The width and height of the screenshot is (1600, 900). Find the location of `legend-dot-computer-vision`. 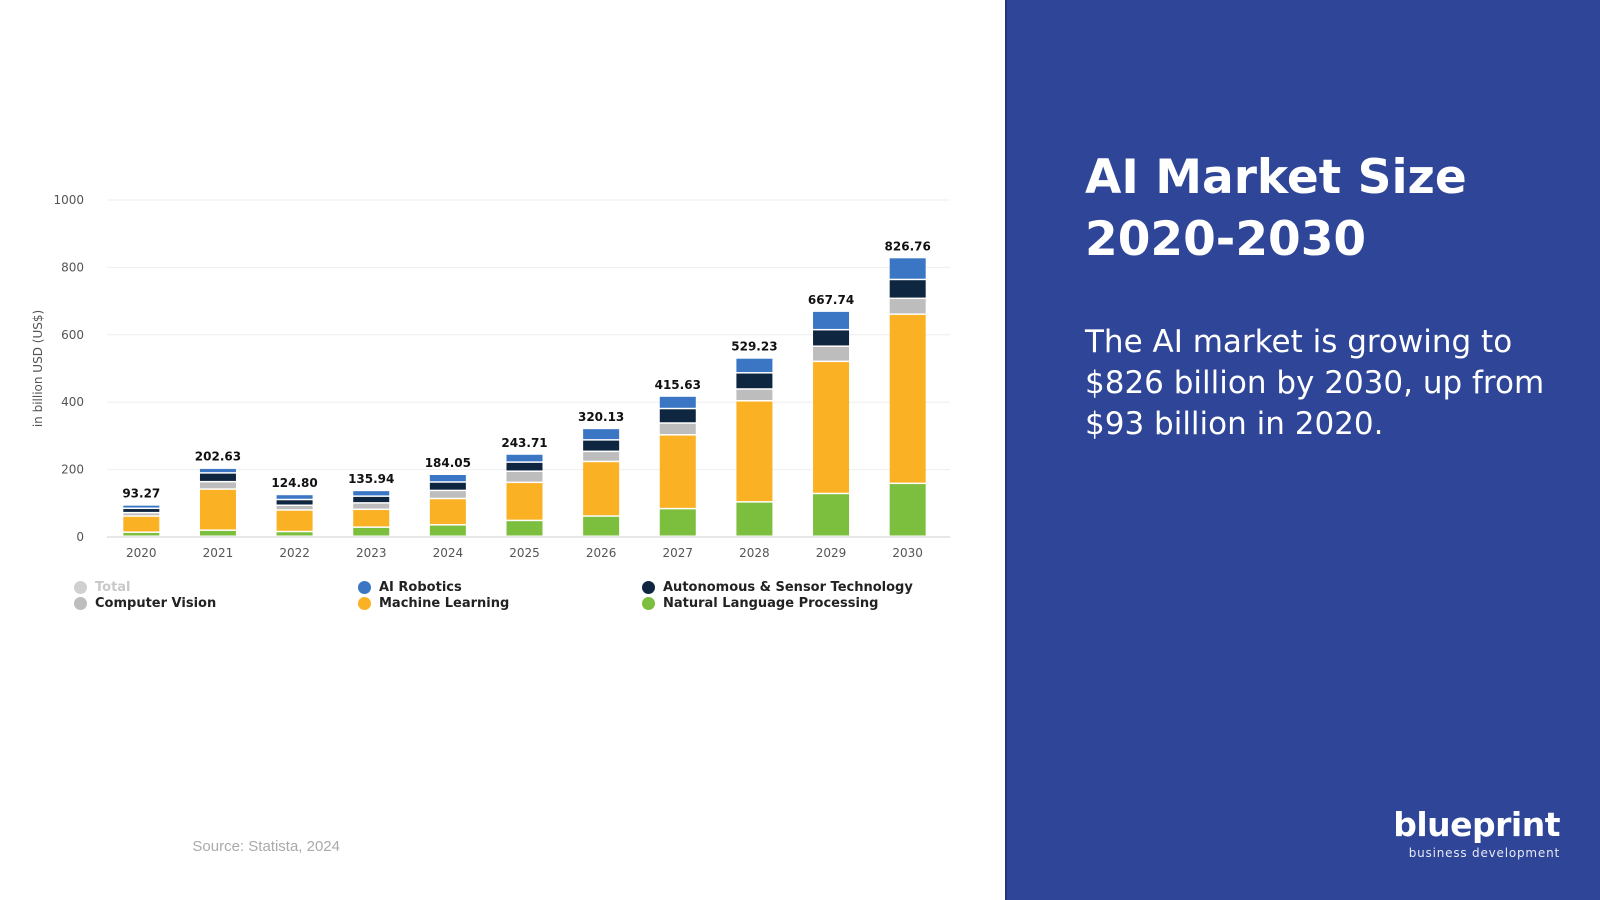

legend-dot-computer-vision is located at coordinates (80, 603).